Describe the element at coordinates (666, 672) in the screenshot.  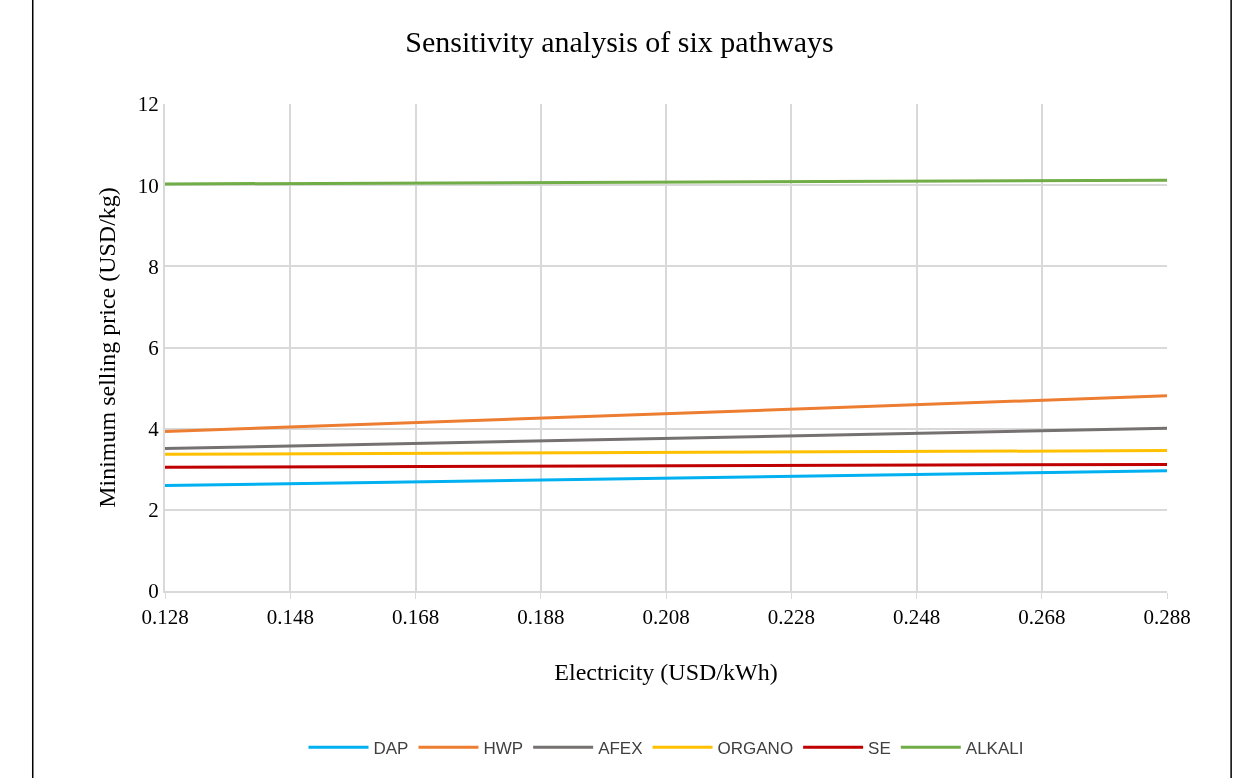
I see `x-axis-title: Electricity (USD/kWh)` at that location.